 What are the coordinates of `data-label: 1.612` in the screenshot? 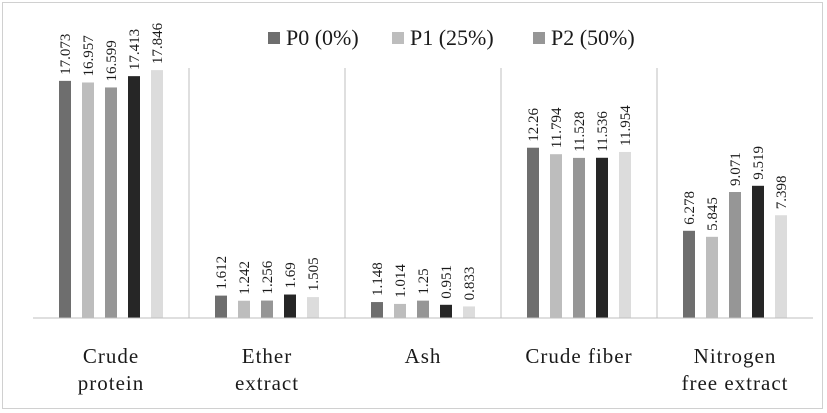 It's located at (222, 273).